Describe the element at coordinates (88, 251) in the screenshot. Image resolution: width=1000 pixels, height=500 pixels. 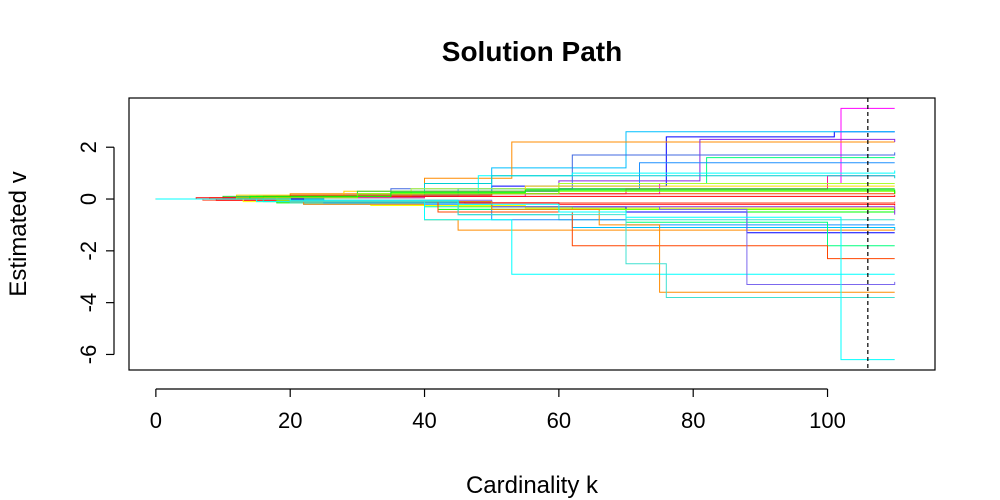
I see `y-tick-label: -2` at that location.